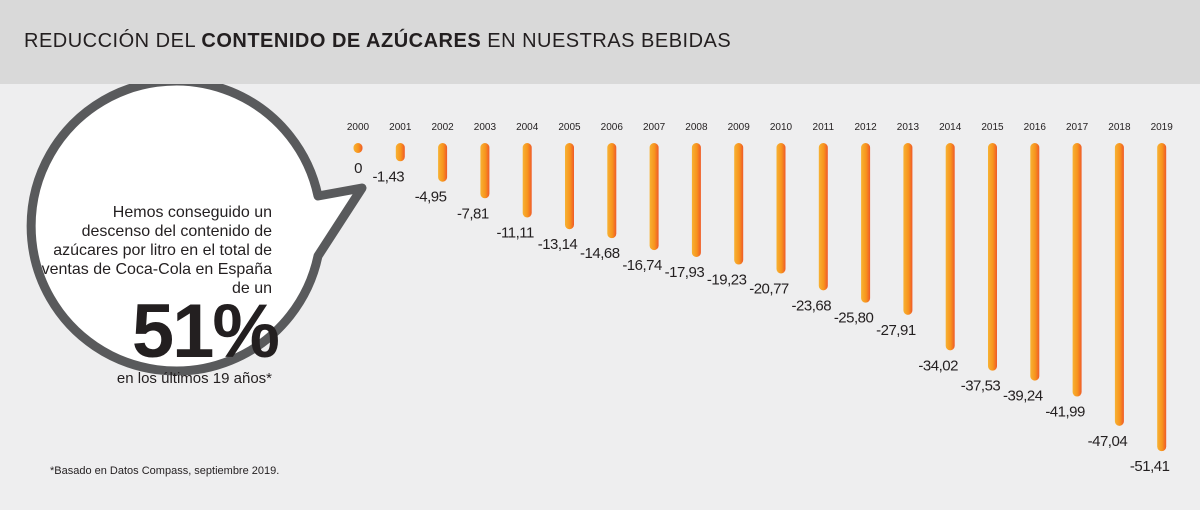 This screenshot has height=510, width=1200. What do you see at coordinates (431, 197) in the screenshot?
I see `value-label: -4,95` at bounding box center [431, 197].